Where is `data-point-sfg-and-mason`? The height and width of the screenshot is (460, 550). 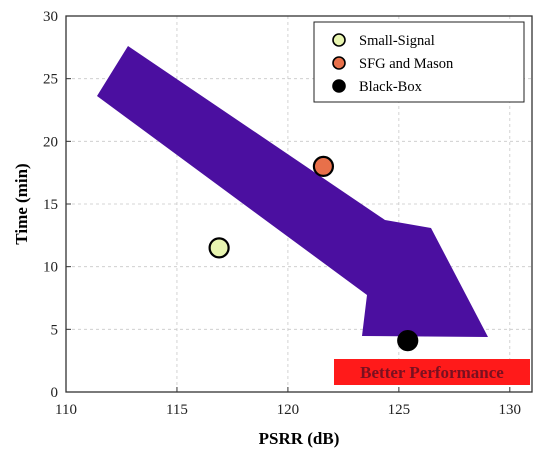 data-point-sfg-and-mason is located at coordinates (323, 166).